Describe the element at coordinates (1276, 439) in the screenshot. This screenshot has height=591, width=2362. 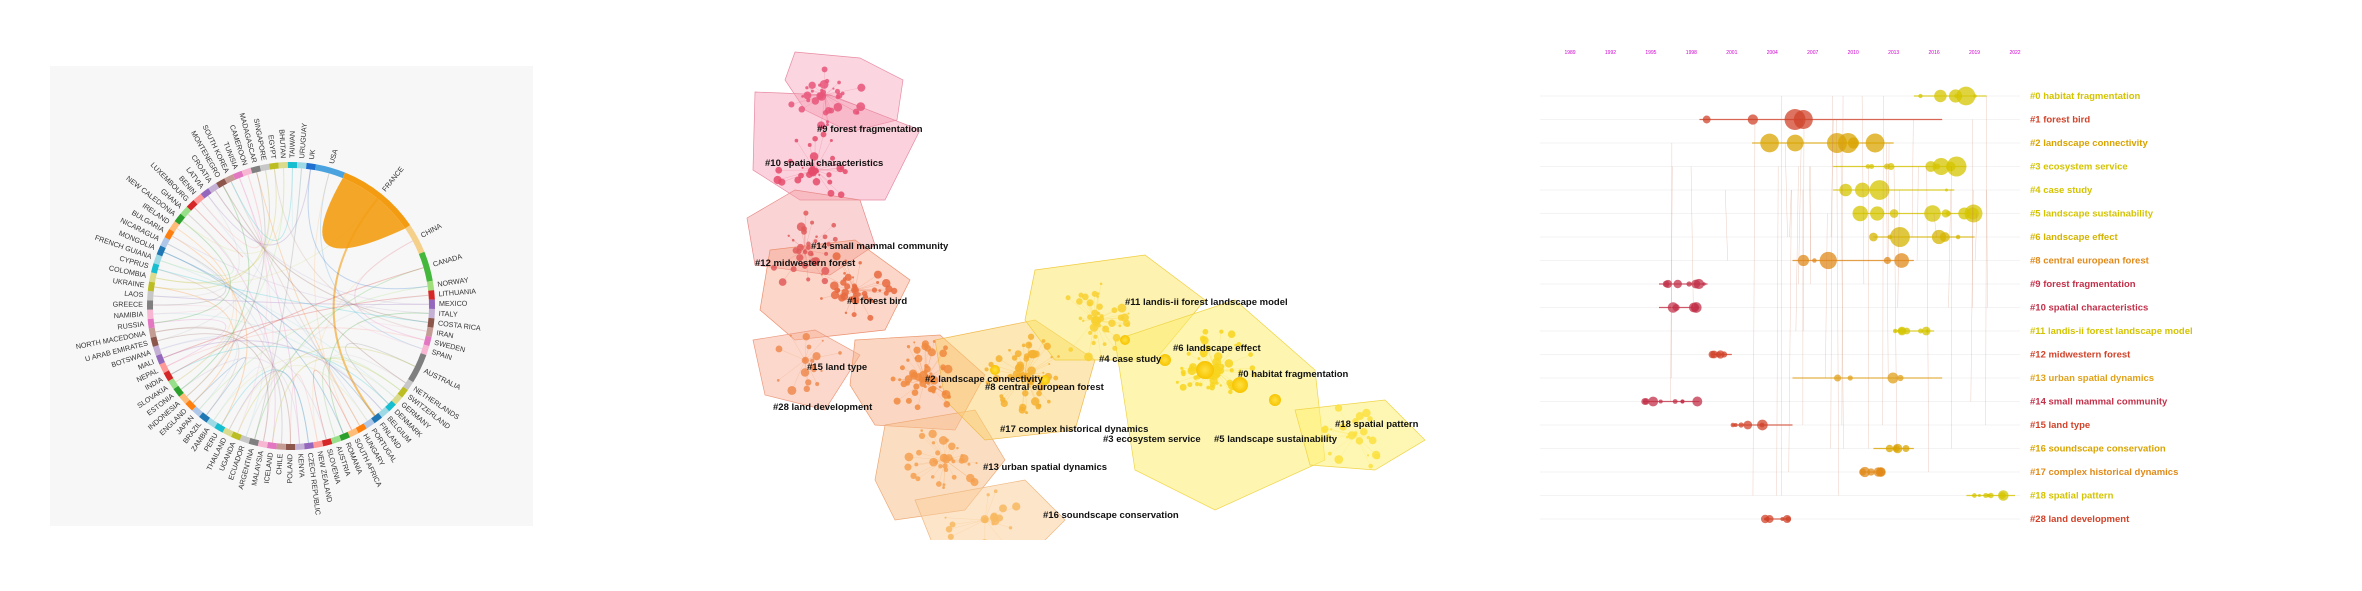
I see `cluster-label-5: #5 landscape sustainability` at that location.